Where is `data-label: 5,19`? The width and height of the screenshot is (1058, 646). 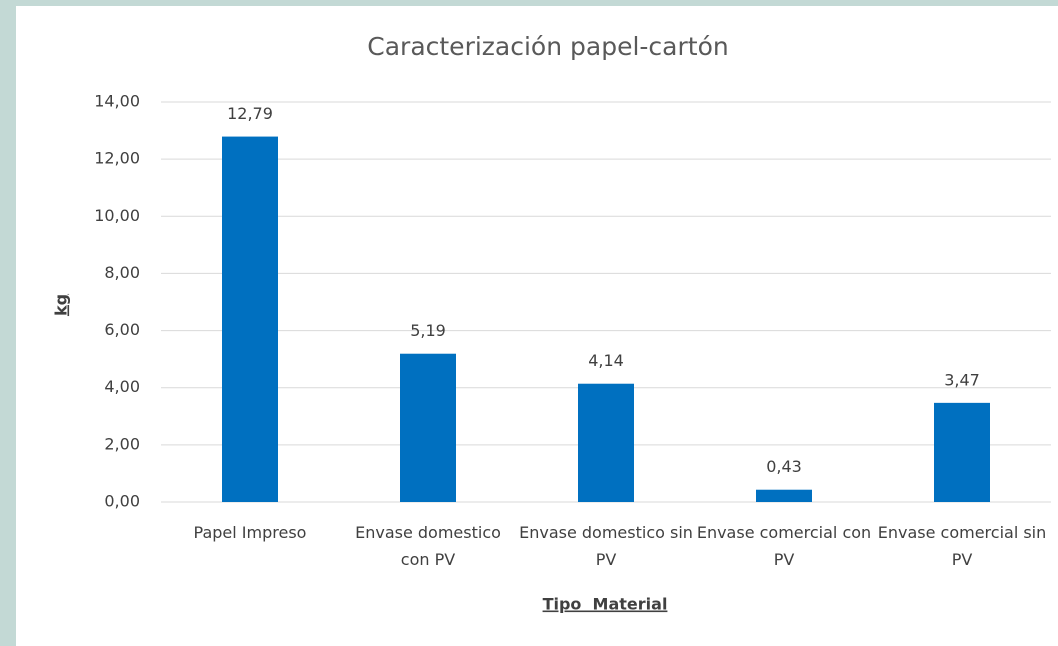 data-label: 5,19 is located at coordinates (428, 330).